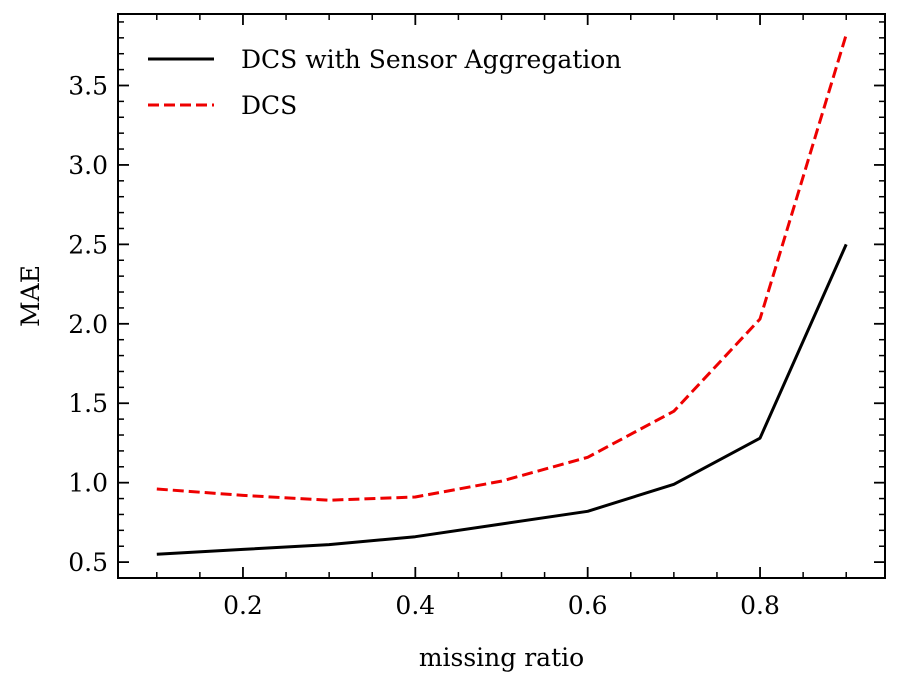 This screenshot has height=686, width=900. Describe the element at coordinates (760, 605) in the screenshot. I see `x-tick-label: 0.8` at that location.